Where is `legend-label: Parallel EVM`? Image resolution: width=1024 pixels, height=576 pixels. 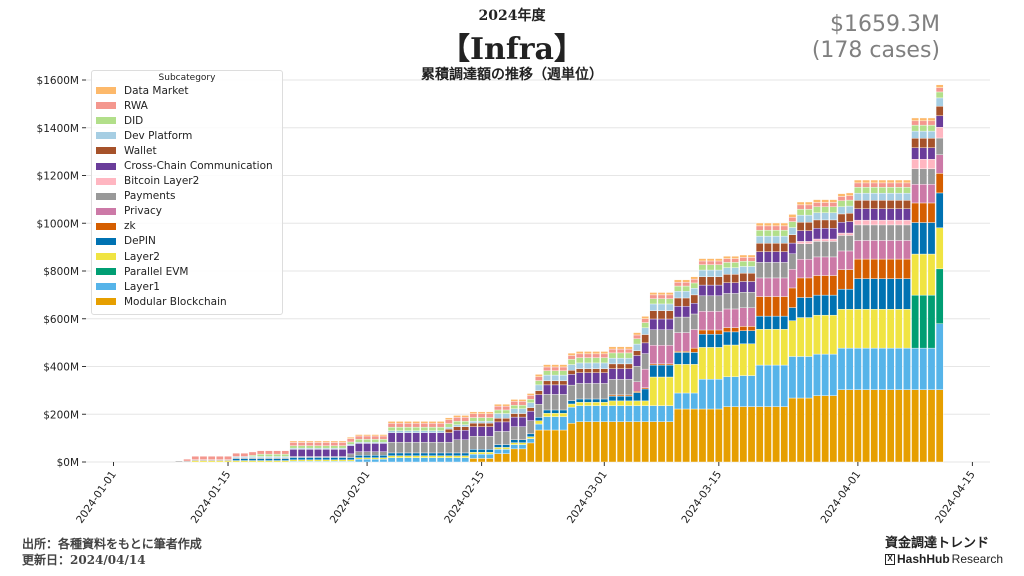
legend-label: Parallel EVM is located at coordinates (156, 271).